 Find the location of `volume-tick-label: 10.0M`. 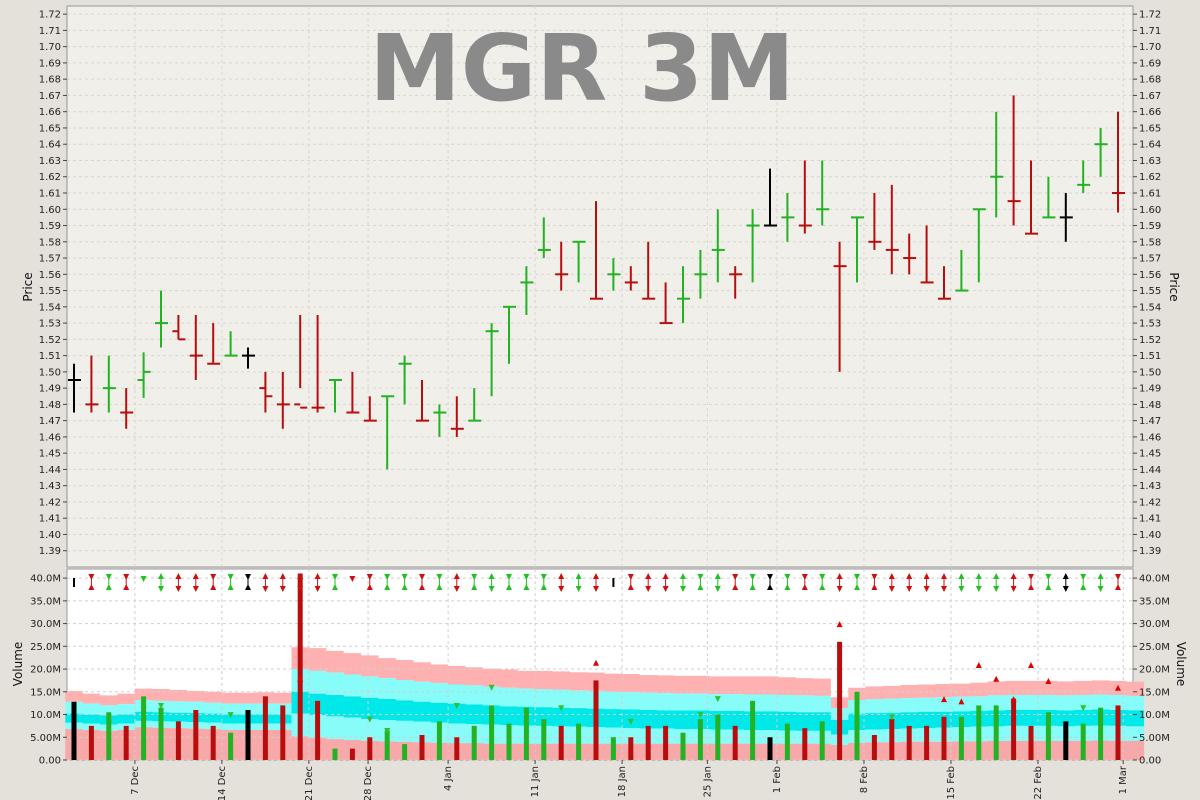

volume-tick-label: 10.0M is located at coordinates (45, 715).